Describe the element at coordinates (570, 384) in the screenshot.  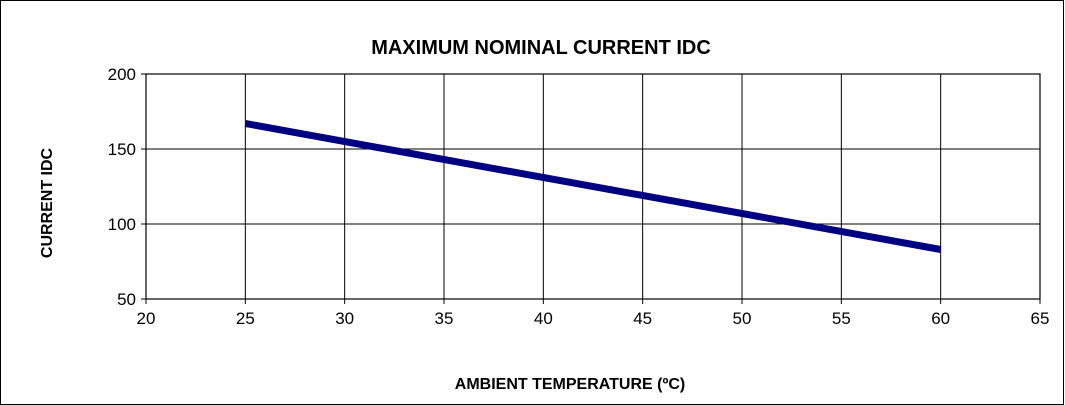
I see `x-axis-title: AMBIENT TEMPERATURE (ºC)` at that location.